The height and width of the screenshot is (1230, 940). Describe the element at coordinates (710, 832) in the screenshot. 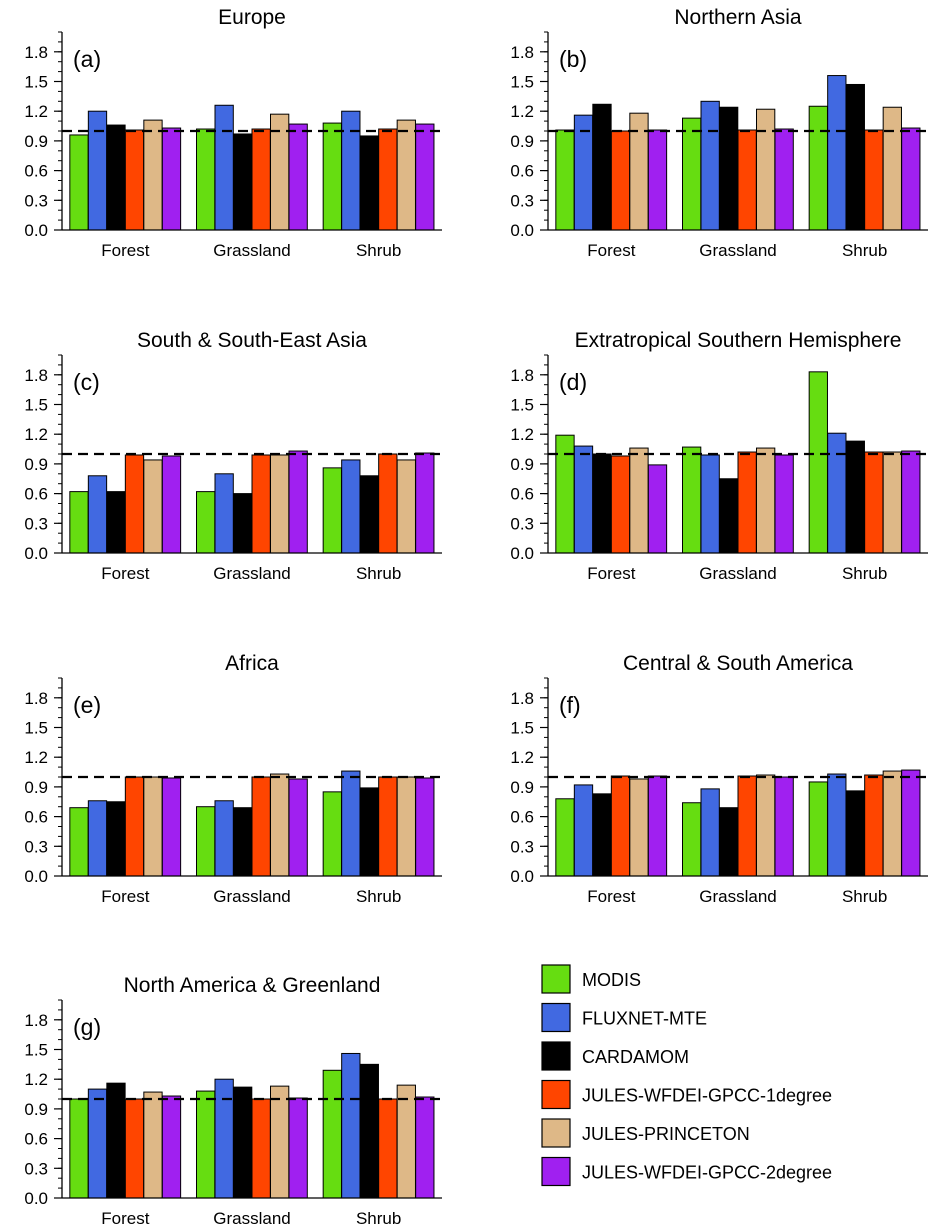

I see `bar-fluxnet-mte-grassland` at that location.